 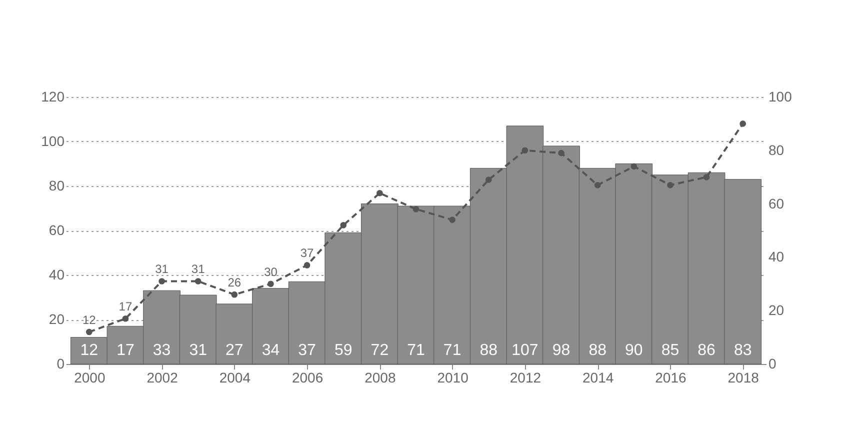 What do you see at coordinates (235, 283) in the screenshot?
I see `data-label: 26` at bounding box center [235, 283].